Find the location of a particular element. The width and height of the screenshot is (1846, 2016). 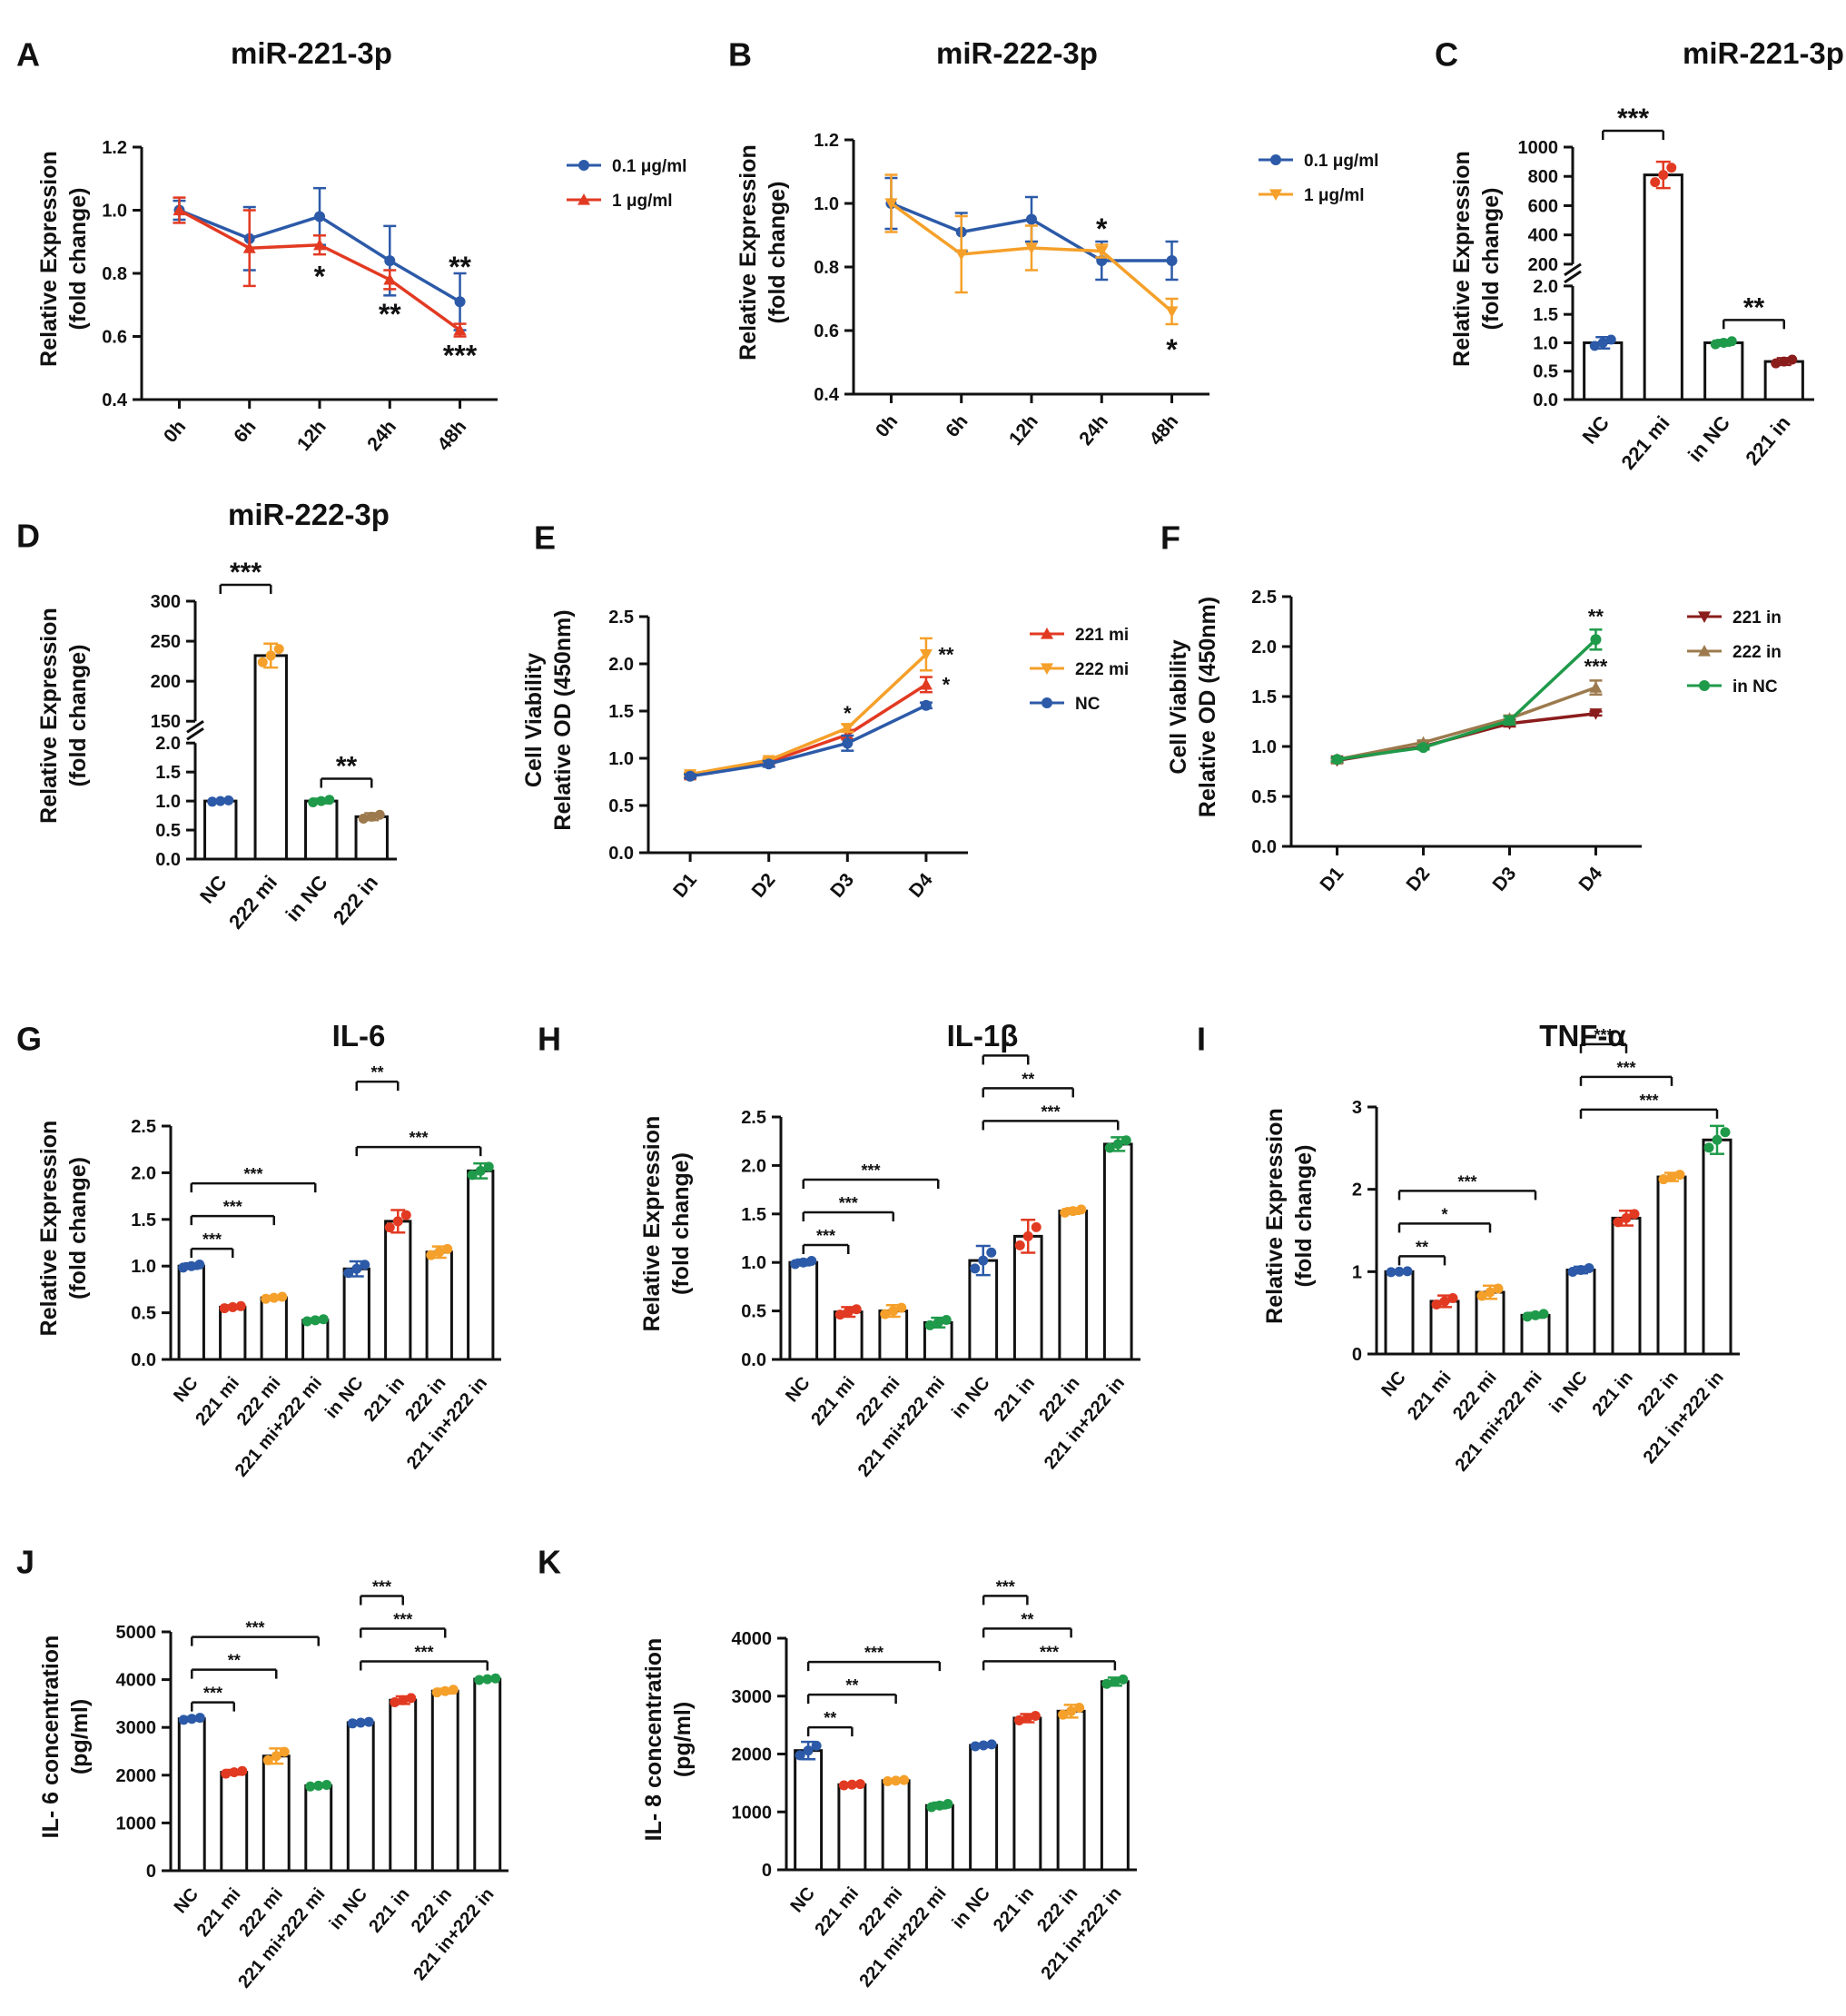

y-axis-label-line: Cell Viability is located at coordinates (1178, 706).